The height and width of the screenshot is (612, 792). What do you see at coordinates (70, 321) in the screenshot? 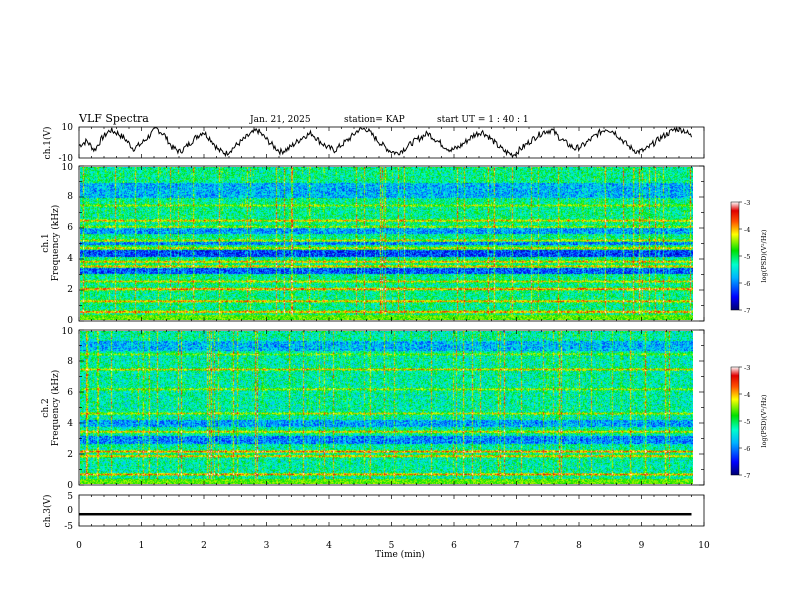
I see `ch1-freq-tick-0: 0` at bounding box center [70, 321].